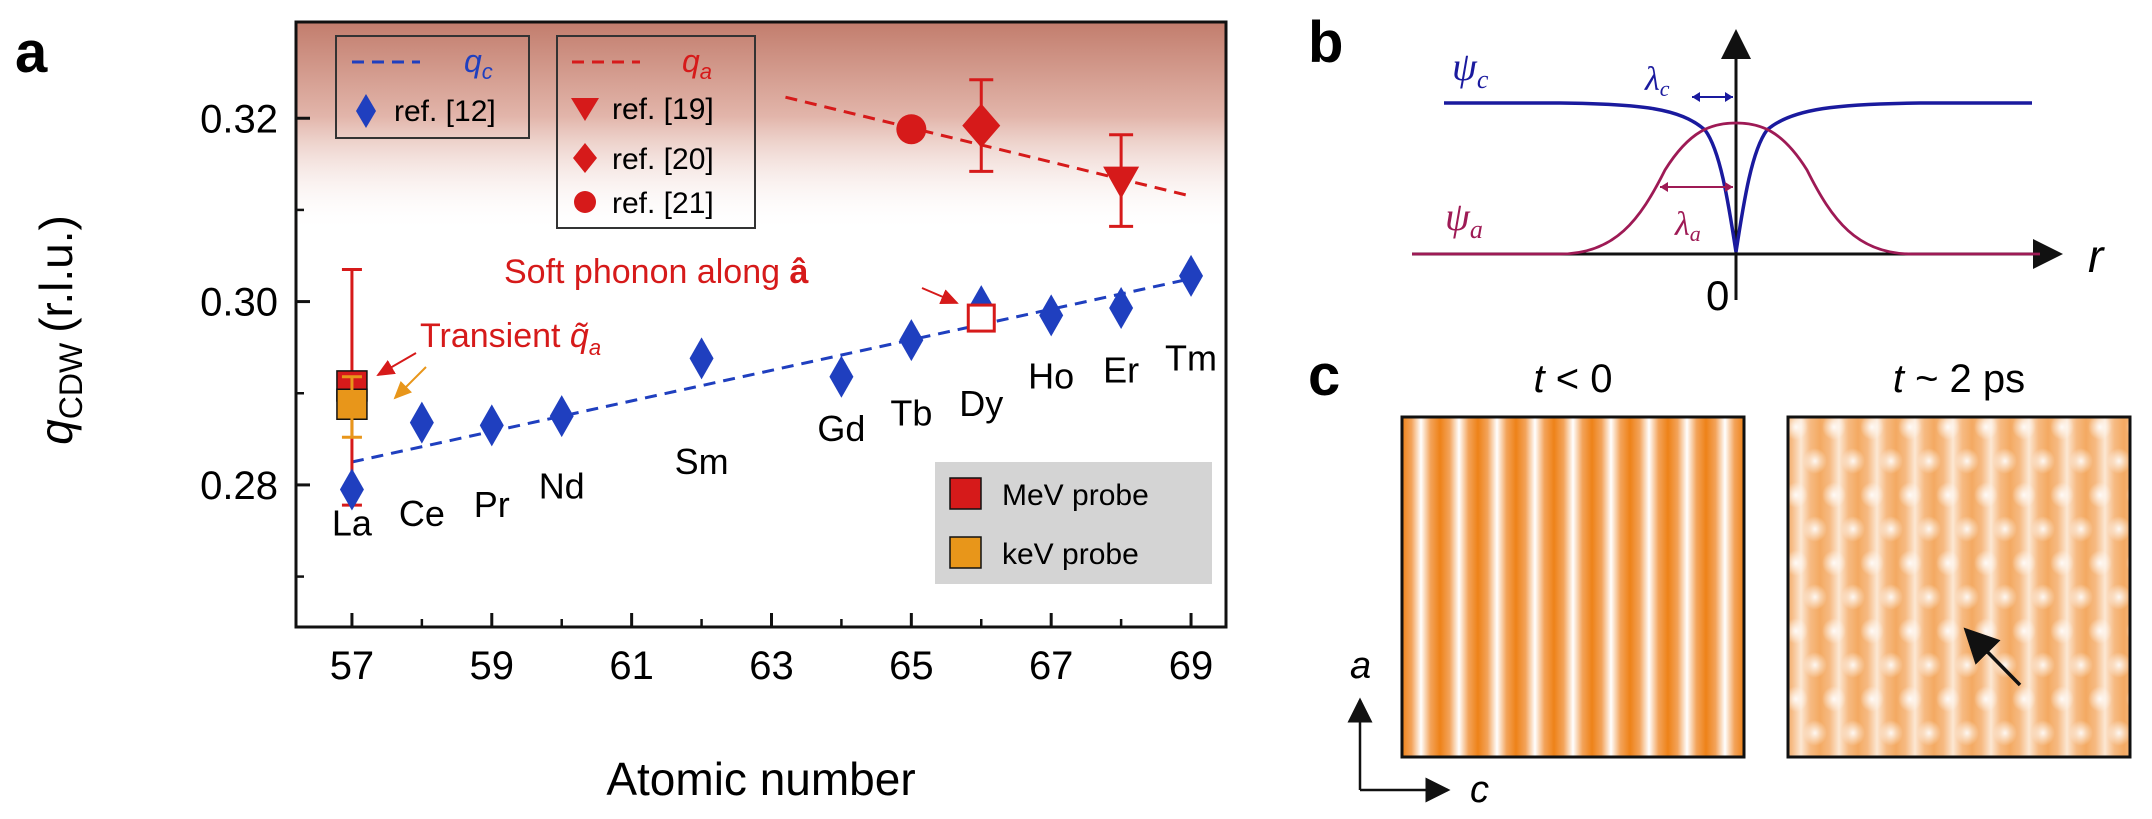 Image resolution: width=2152 pixels, height=819 pixels. Describe the element at coordinates (31, 52) in the screenshot. I see `panel-label-a: a` at that location.